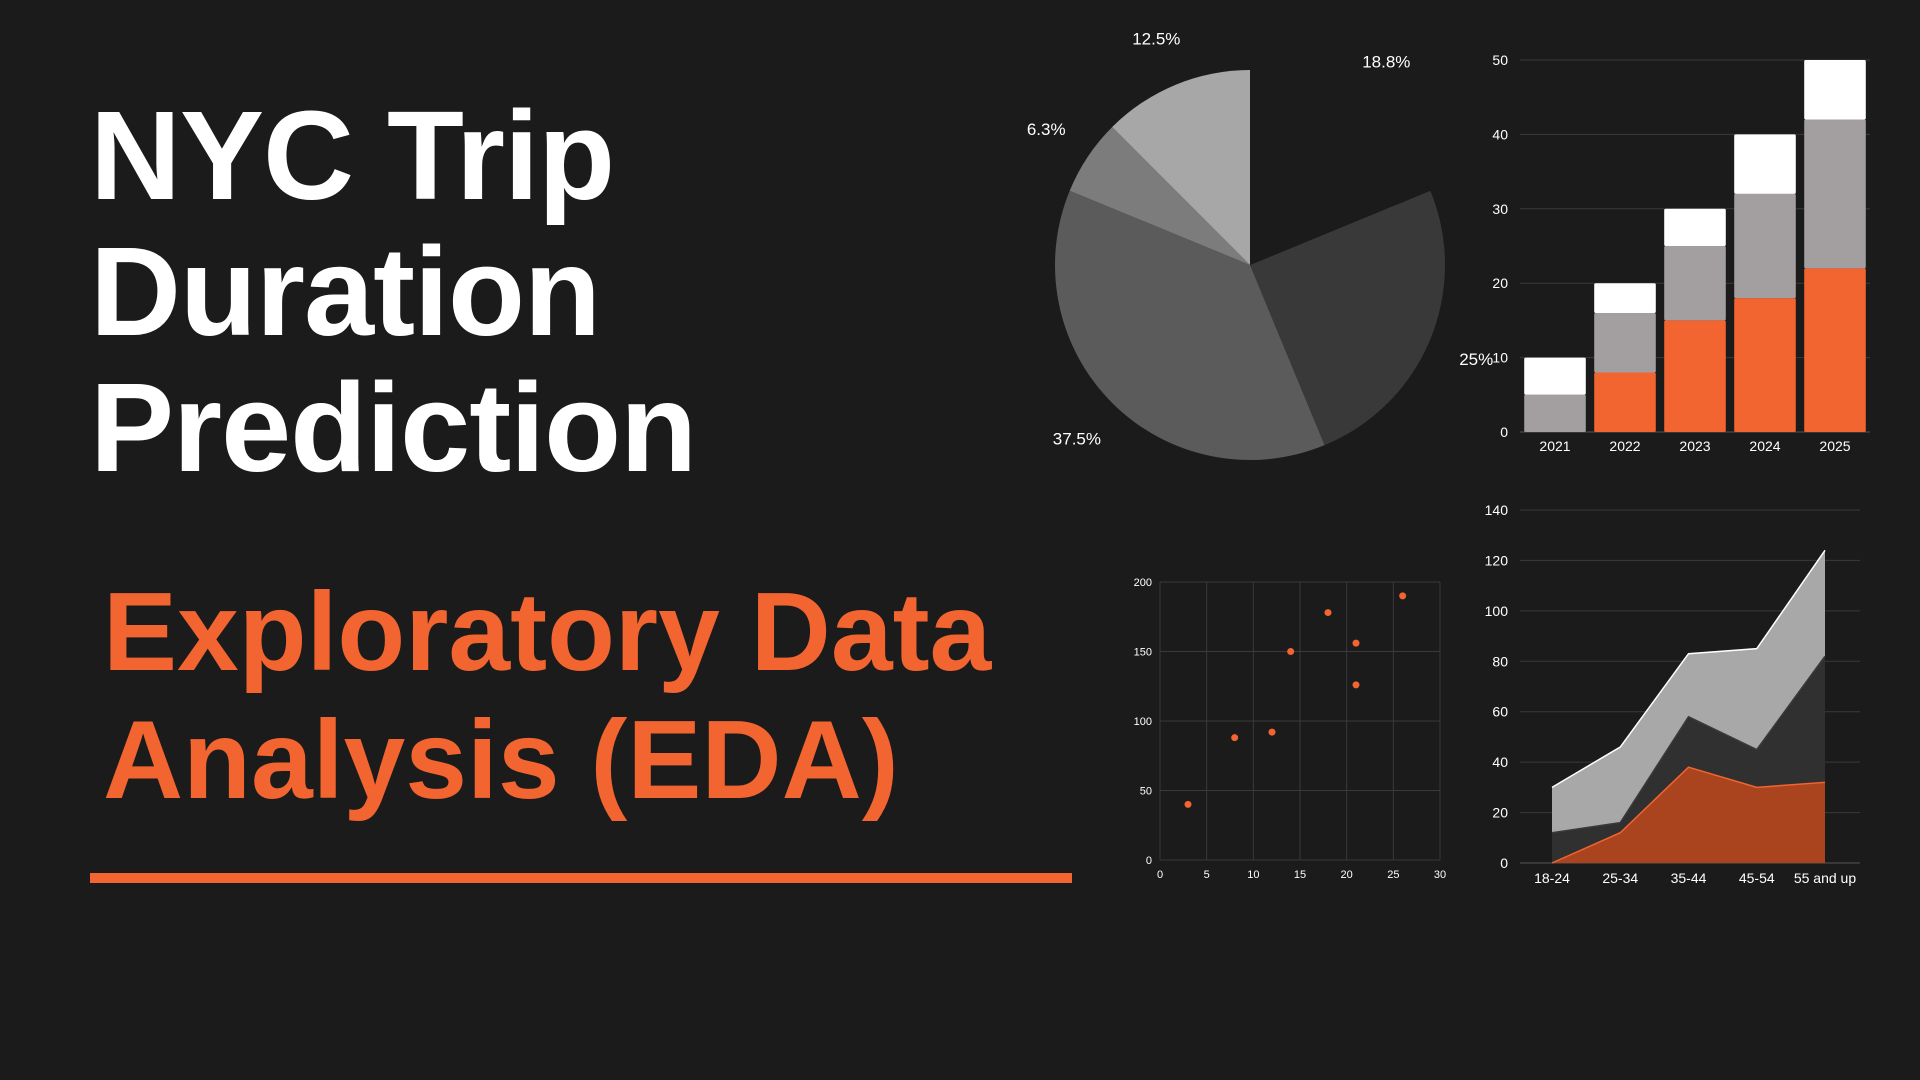  I want to click on bar-x-tick-label: 2025, so click(1834, 446).